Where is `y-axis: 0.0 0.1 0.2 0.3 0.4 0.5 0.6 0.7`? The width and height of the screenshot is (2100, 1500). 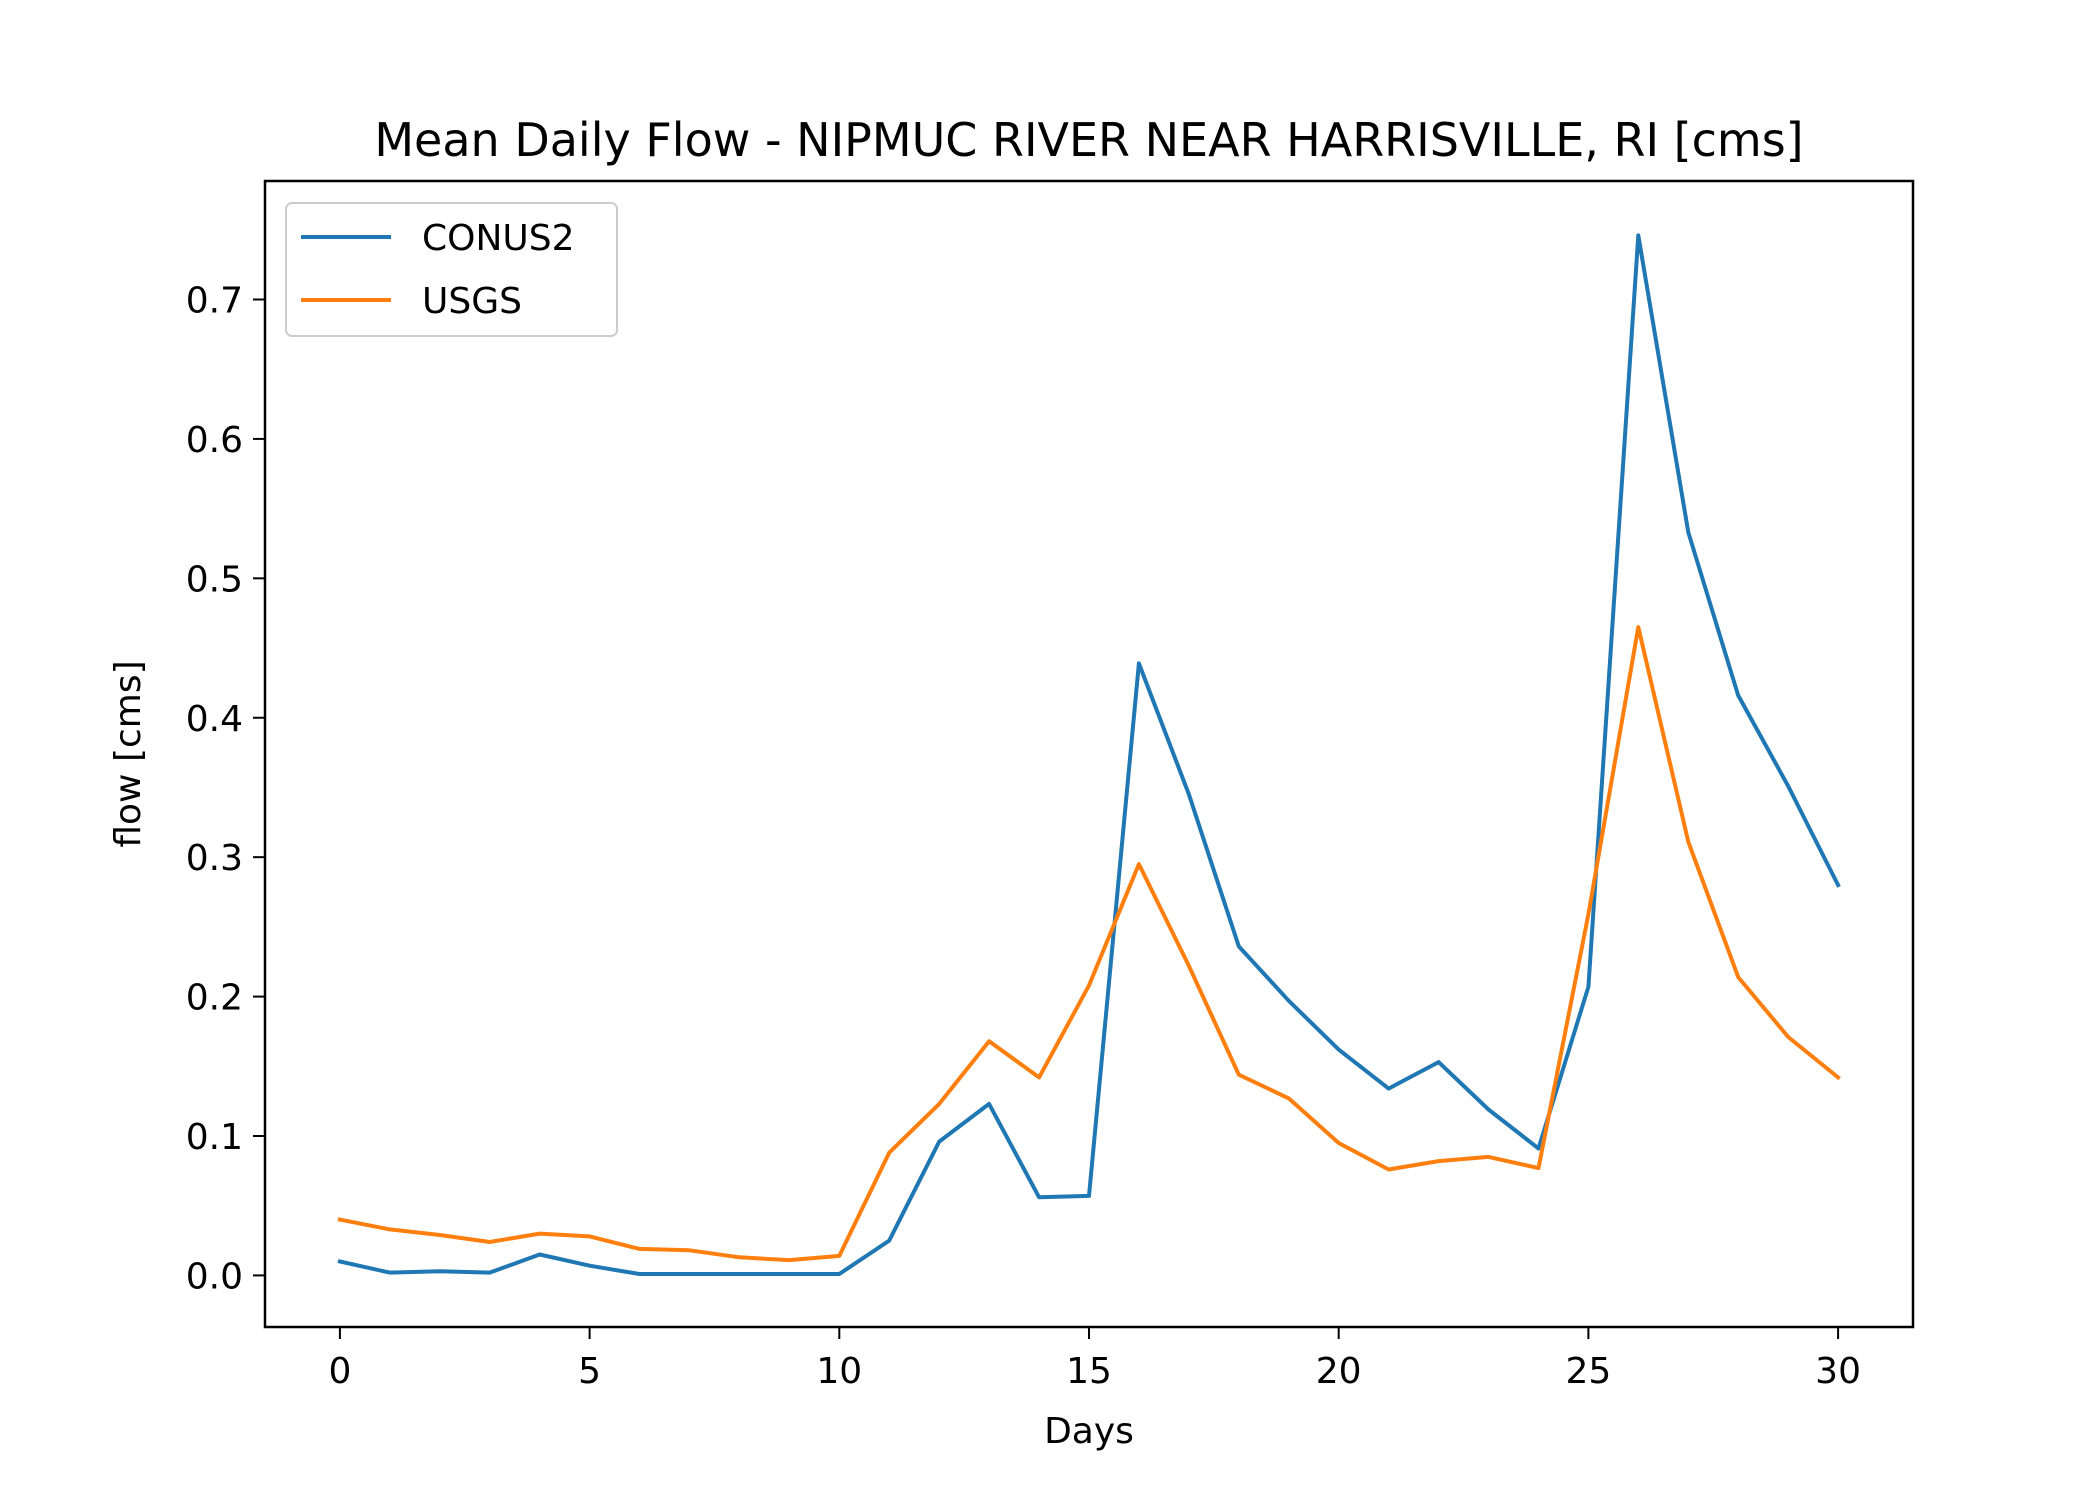
y-axis: 0.0 0.1 0.2 0.3 0.4 0.5 0.6 0.7 is located at coordinates (225, 789).